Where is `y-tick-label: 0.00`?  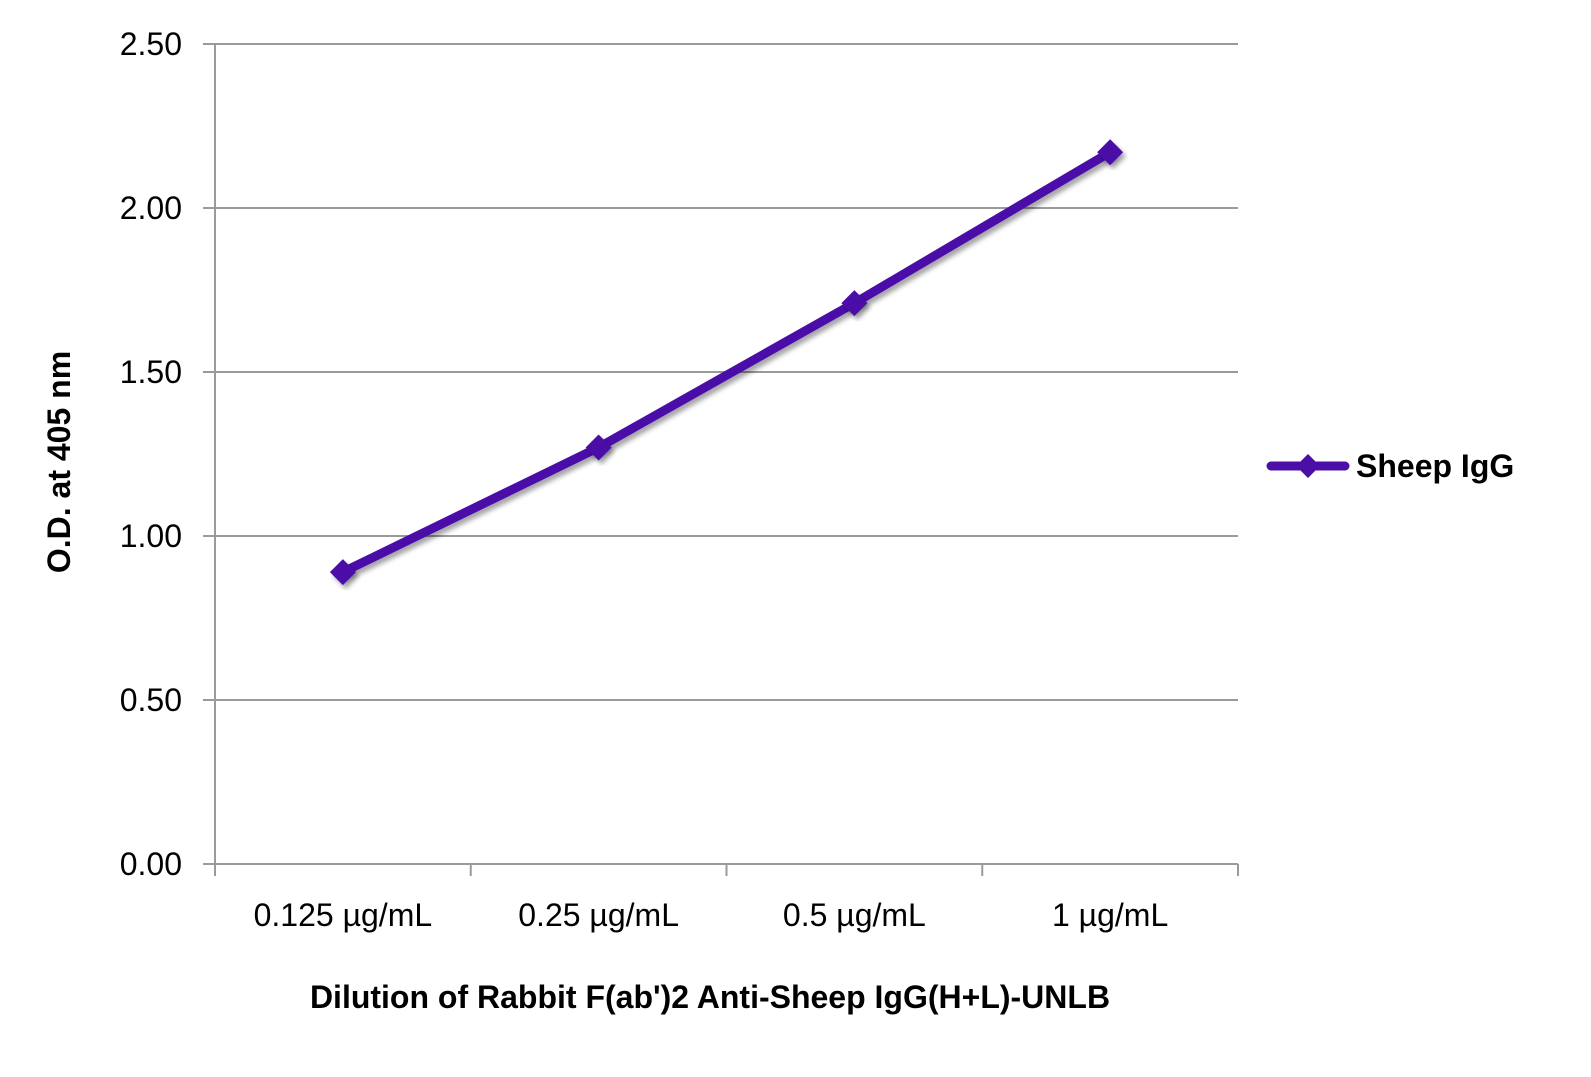
y-tick-label: 0.00 is located at coordinates (151, 864).